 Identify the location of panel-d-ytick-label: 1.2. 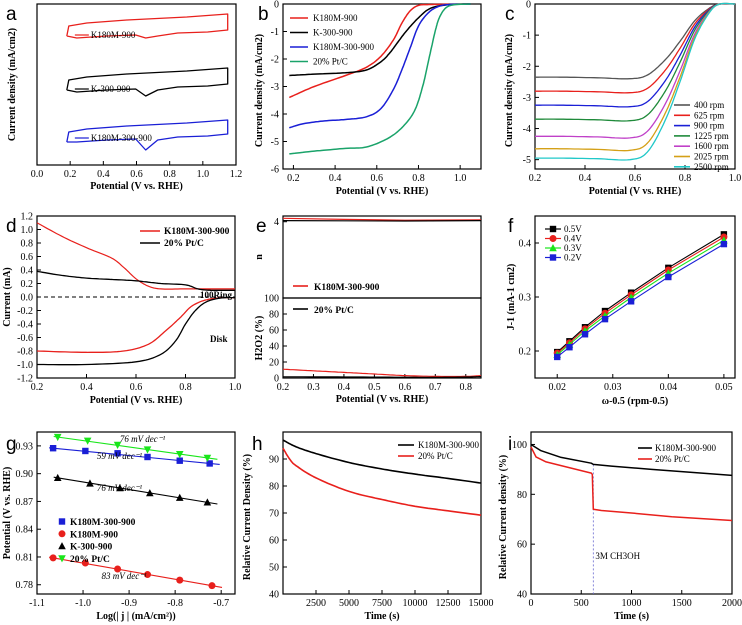
(27, 217).